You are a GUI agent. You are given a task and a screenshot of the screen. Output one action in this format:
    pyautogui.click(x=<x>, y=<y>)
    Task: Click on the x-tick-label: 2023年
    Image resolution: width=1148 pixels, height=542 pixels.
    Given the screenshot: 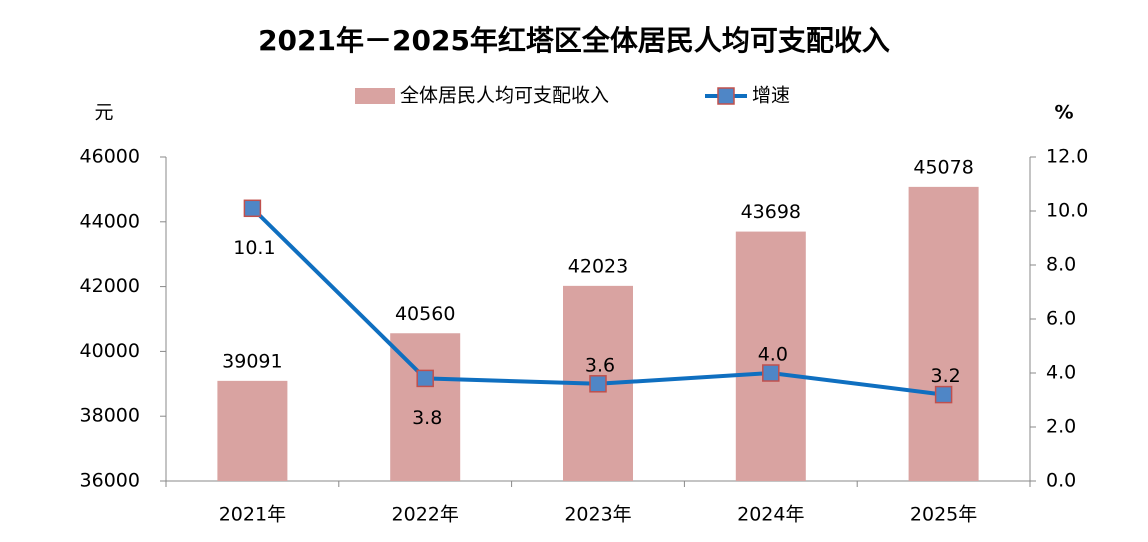 What is the action you would take?
    pyautogui.click(x=597, y=515)
    